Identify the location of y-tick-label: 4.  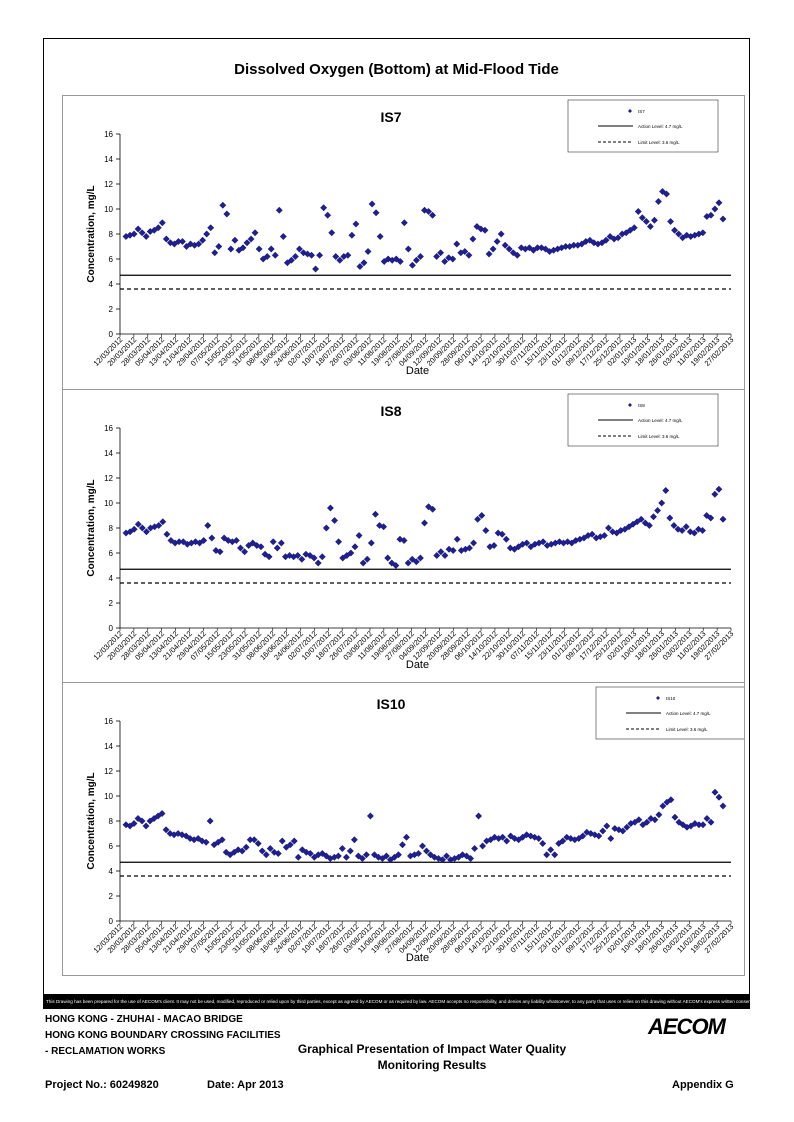
(111, 871).